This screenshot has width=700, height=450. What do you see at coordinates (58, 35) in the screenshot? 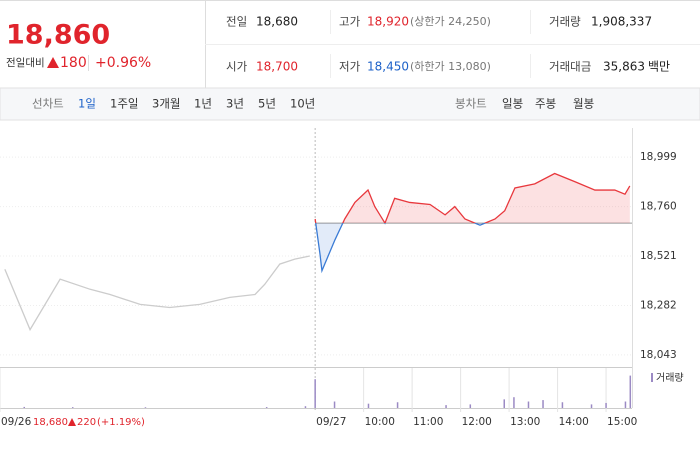
I see `price: 18,860` at bounding box center [58, 35].